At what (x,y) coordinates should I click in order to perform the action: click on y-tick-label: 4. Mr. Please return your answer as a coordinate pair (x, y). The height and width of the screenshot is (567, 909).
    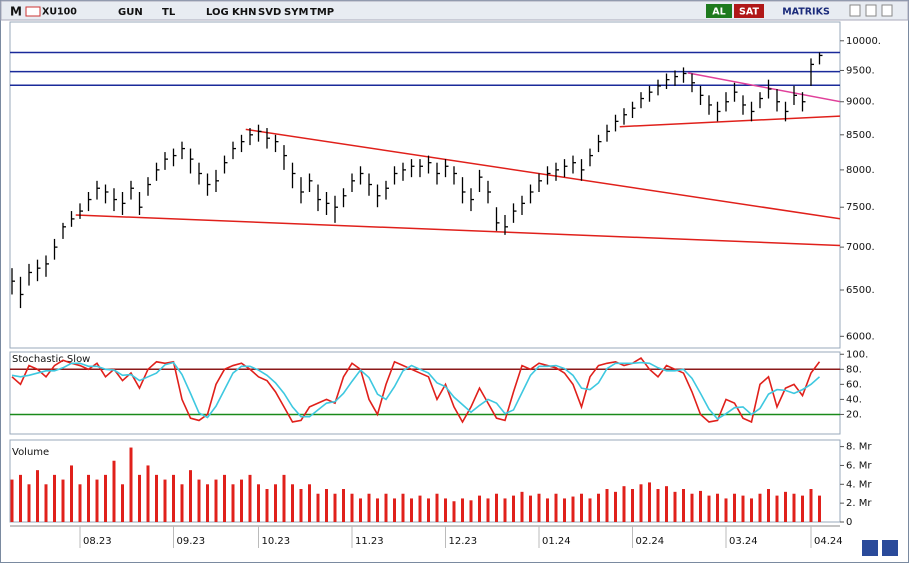
    Looking at the image, I should click on (859, 484).